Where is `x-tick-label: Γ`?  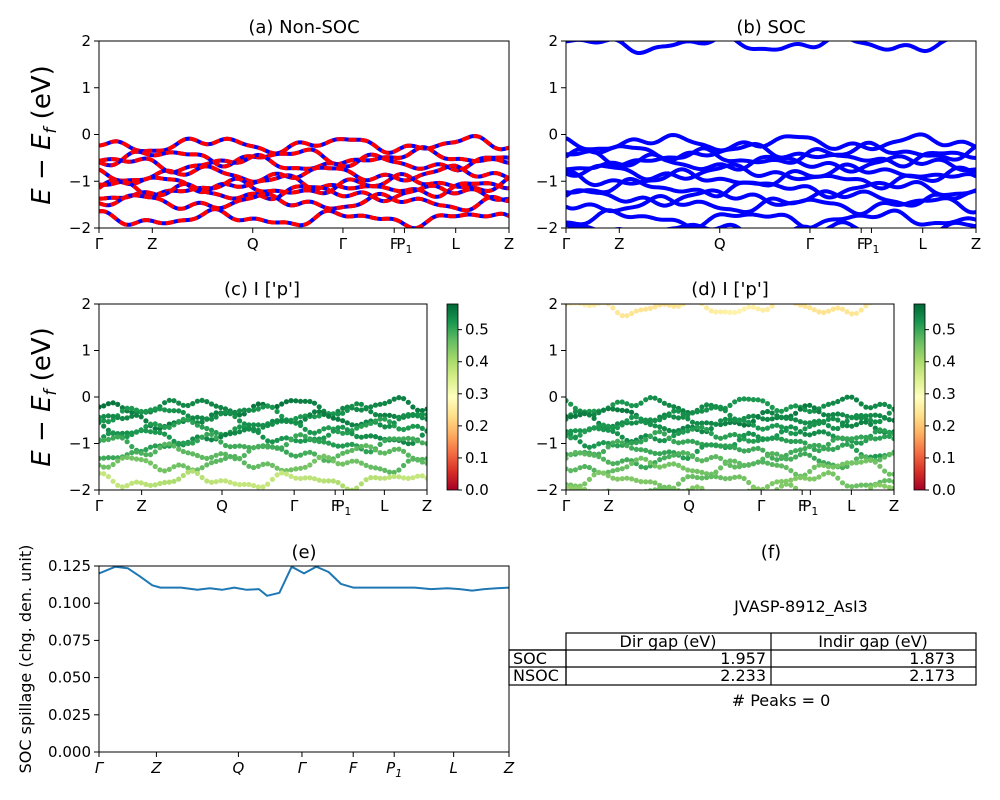
x-tick-label: Γ is located at coordinates (761, 506).